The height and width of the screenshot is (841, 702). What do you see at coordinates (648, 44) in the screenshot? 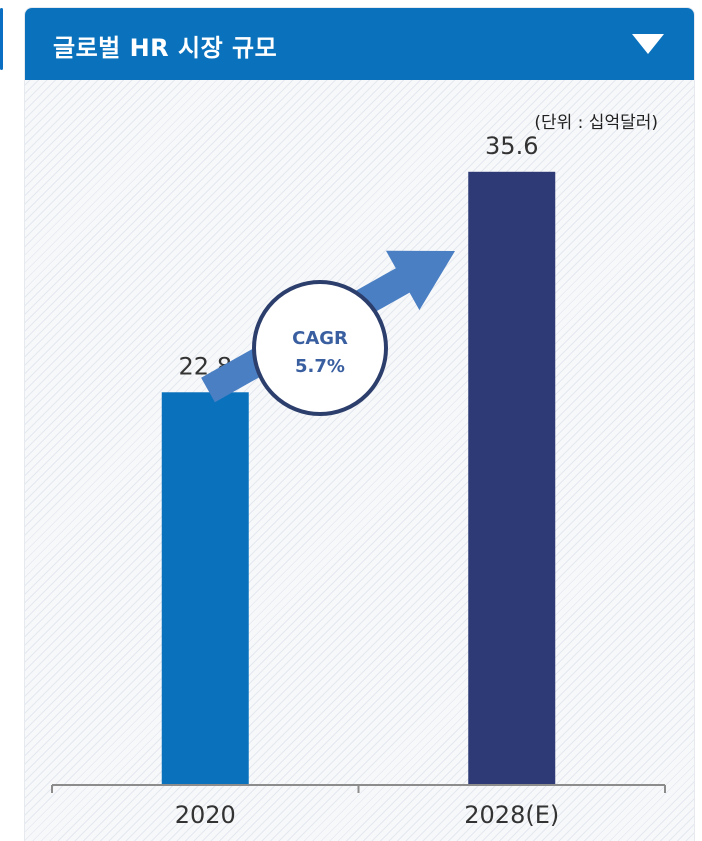
I see `triangle-down-icon` at bounding box center [648, 44].